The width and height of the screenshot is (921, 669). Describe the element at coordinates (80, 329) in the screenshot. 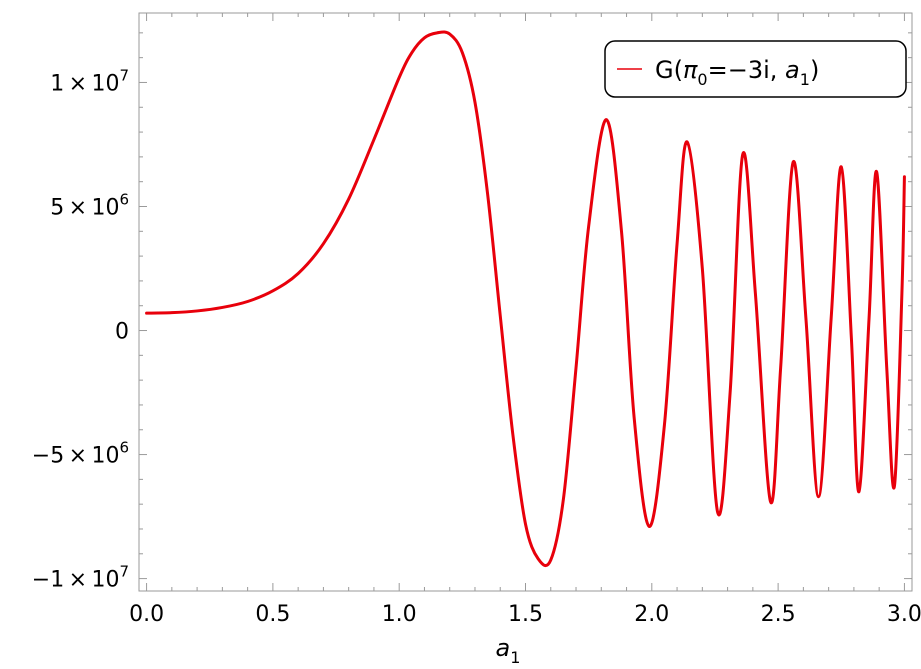

I see `y-tick-labels: −1 × 107 −5 × 106 0 5 × 106 1 × 107` at that location.